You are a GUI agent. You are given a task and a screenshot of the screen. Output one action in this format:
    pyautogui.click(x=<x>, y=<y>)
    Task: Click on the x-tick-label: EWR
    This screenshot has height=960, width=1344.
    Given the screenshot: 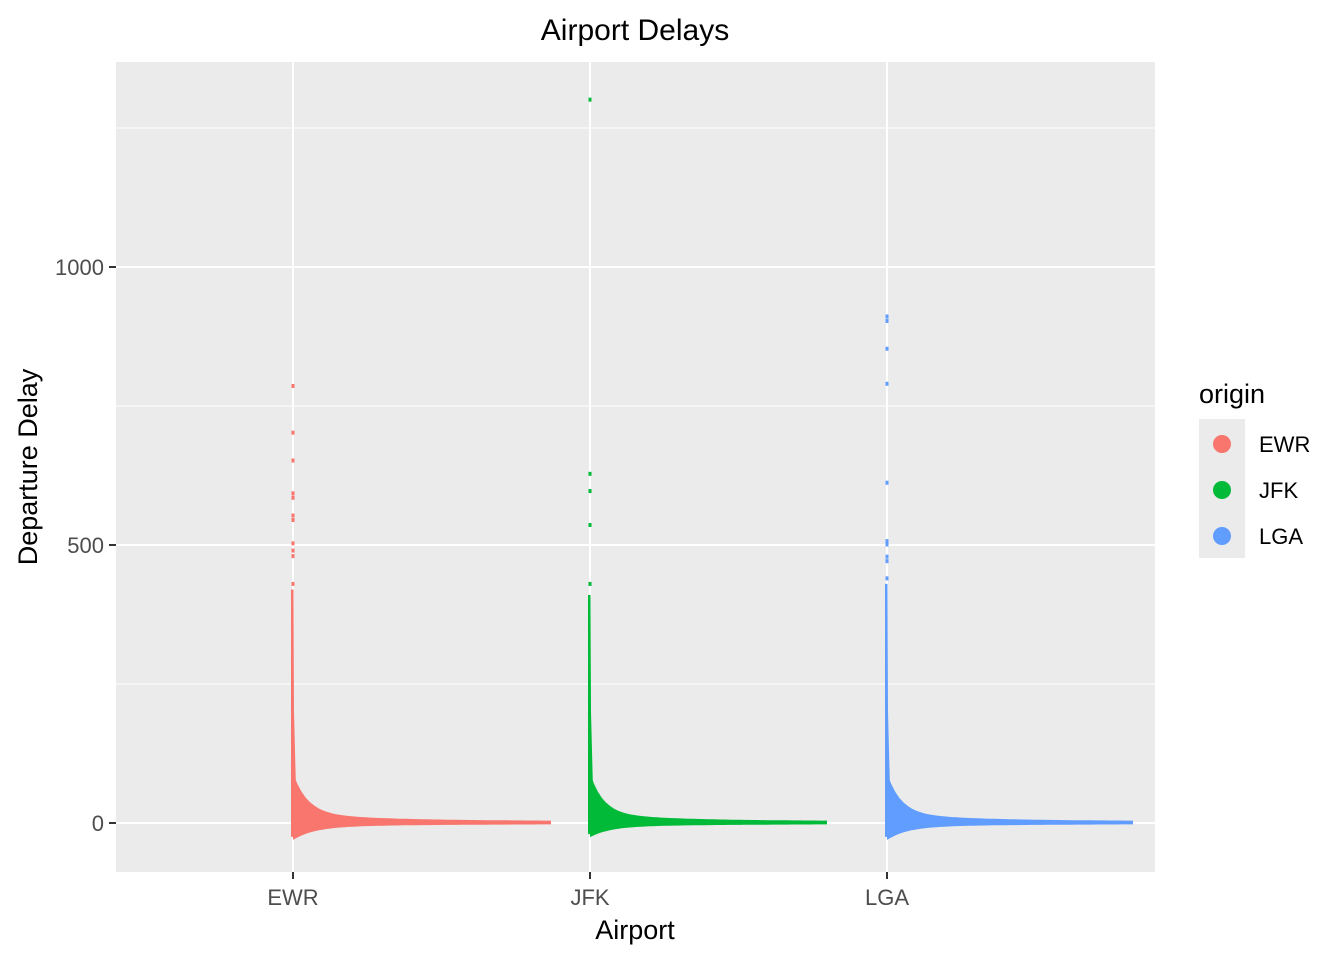 What is the action you would take?
    pyautogui.click(x=292, y=897)
    